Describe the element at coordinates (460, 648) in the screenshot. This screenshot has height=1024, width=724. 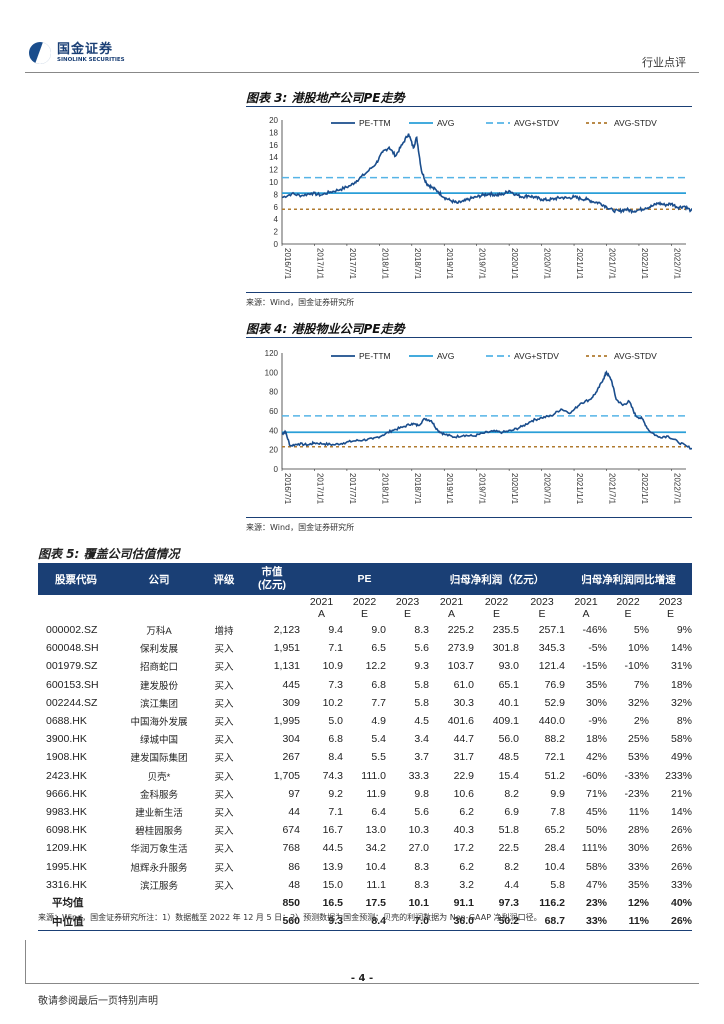
I see `table-cell: 273.9` at that location.